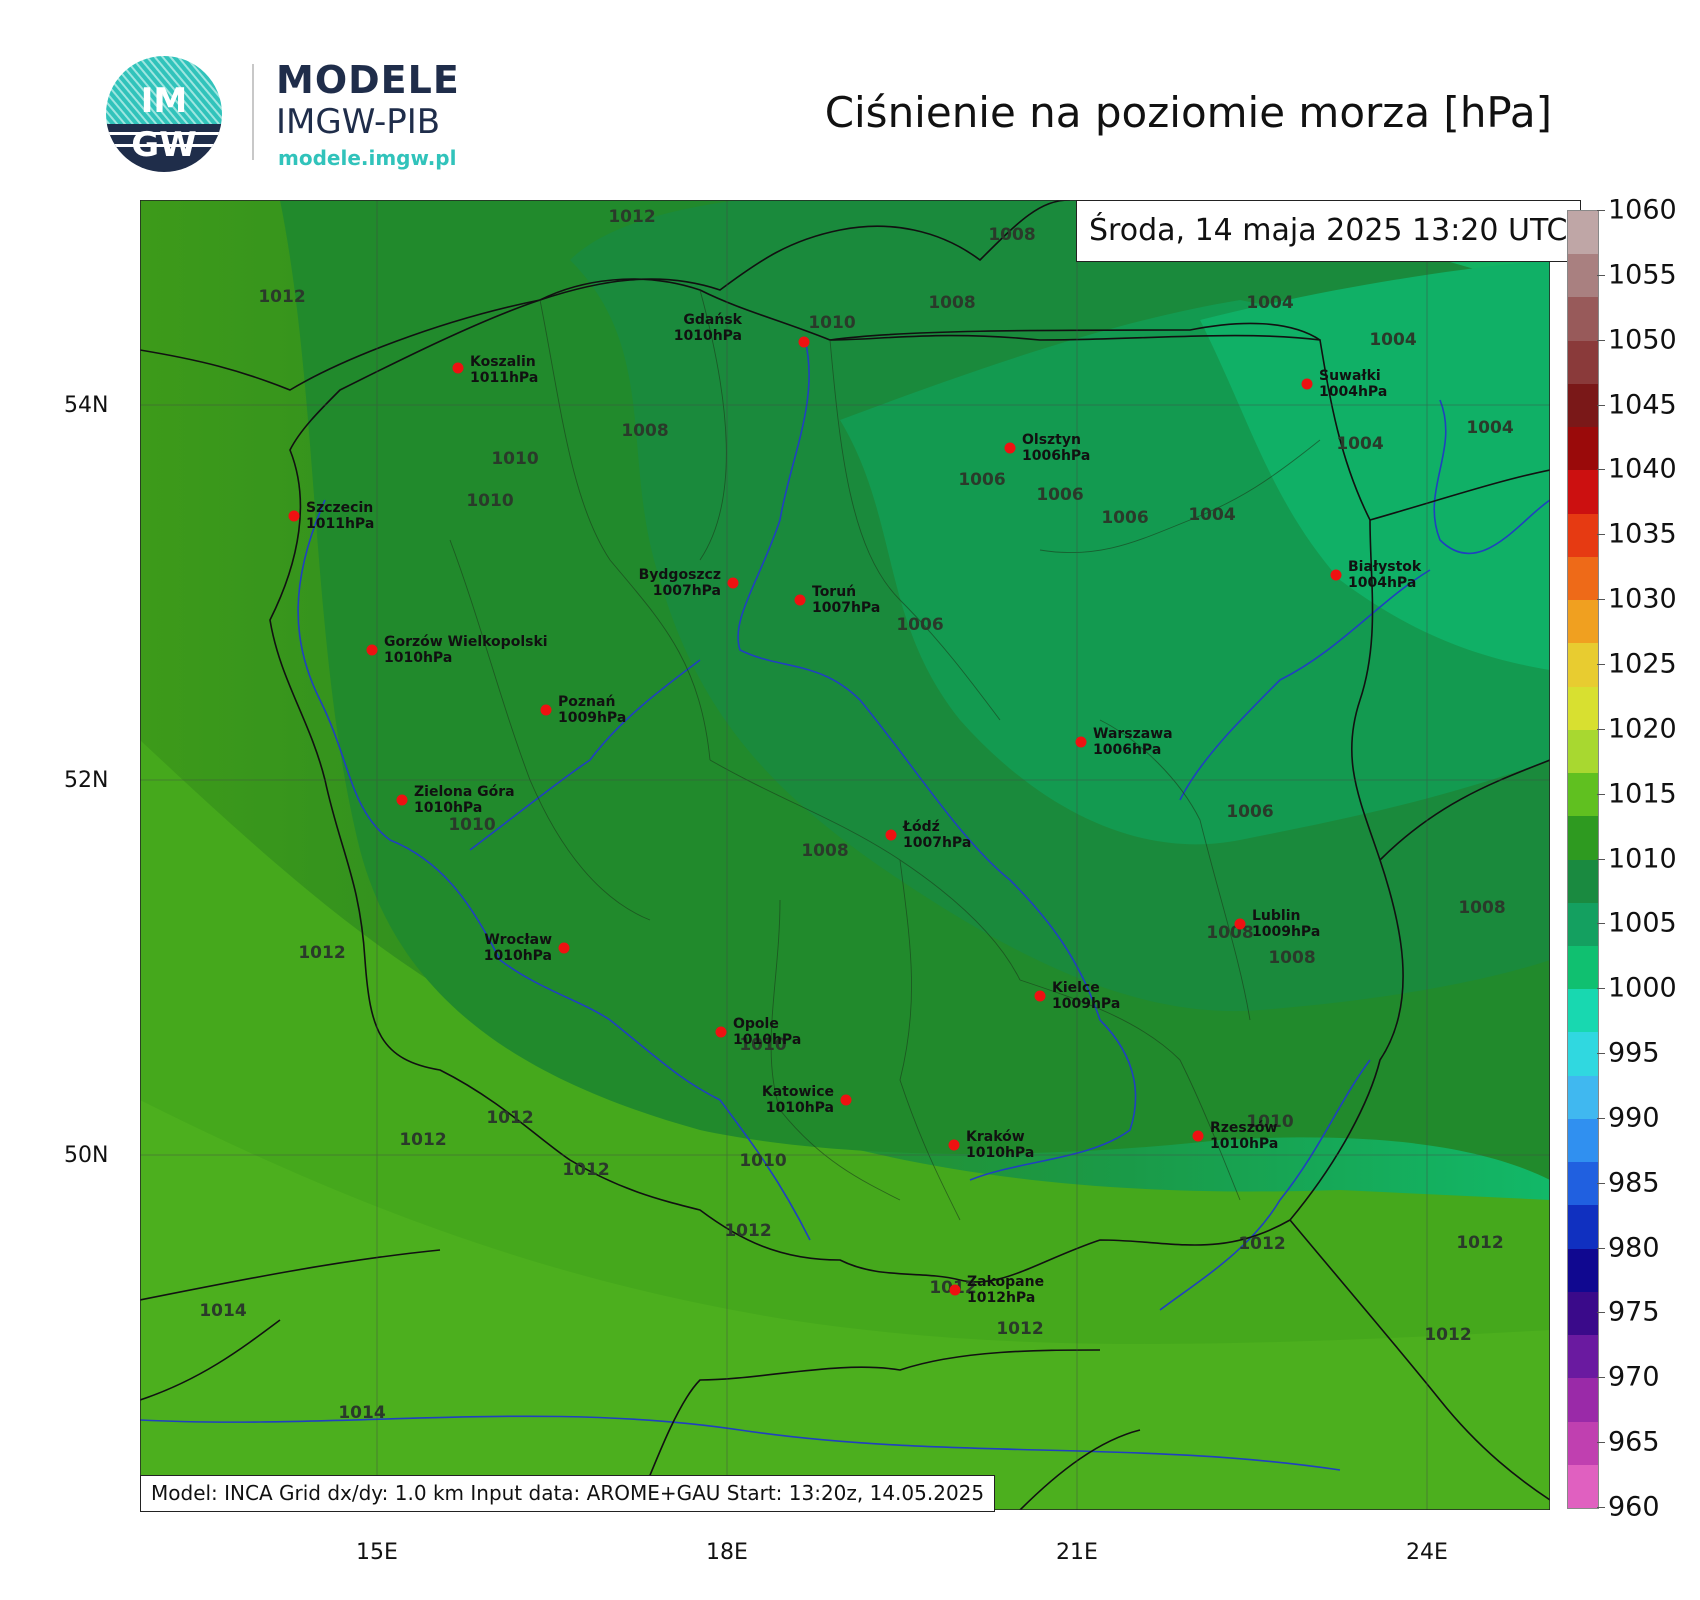 This screenshot has width=1700, height=1600. What do you see at coordinates (740, 1443) in the screenshot?
I see `river-danube` at bounding box center [740, 1443].